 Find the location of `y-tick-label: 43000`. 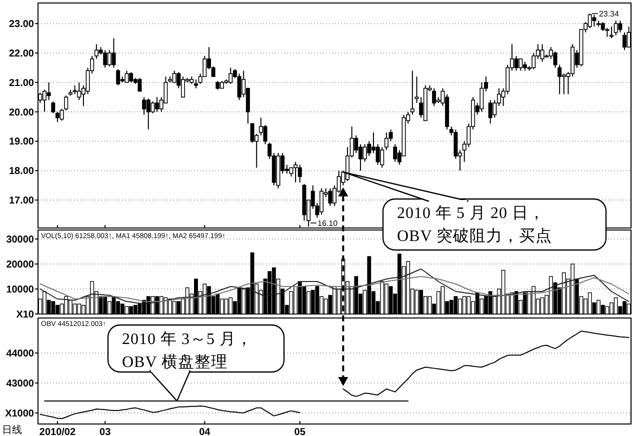

y-tick-label: 43000 is located at coordinates (20, 384).